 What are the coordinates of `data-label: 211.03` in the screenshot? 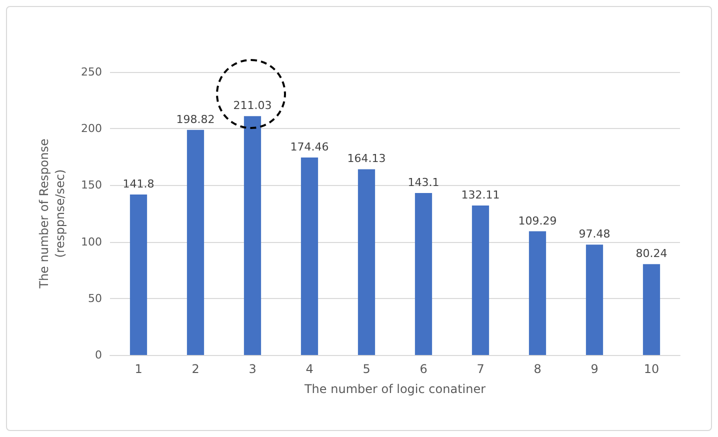 It's located at (252, 105).